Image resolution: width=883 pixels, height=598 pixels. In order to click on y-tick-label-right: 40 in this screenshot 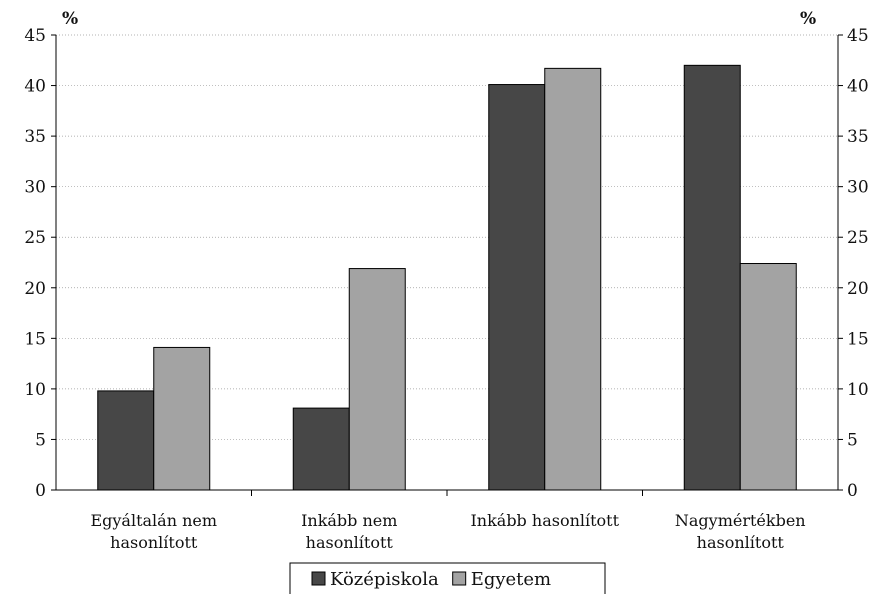, I will do `click(858, 87)`.